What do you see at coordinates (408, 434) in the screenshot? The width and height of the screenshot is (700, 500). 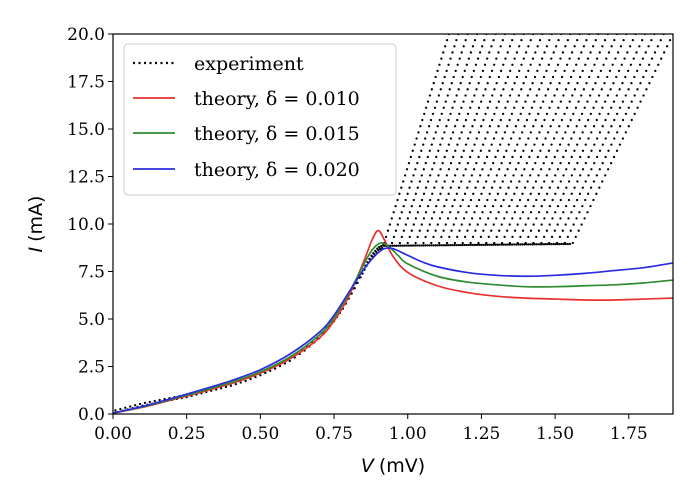 I see `x-tick-label: 1.00` at bounding box center [408, 434].